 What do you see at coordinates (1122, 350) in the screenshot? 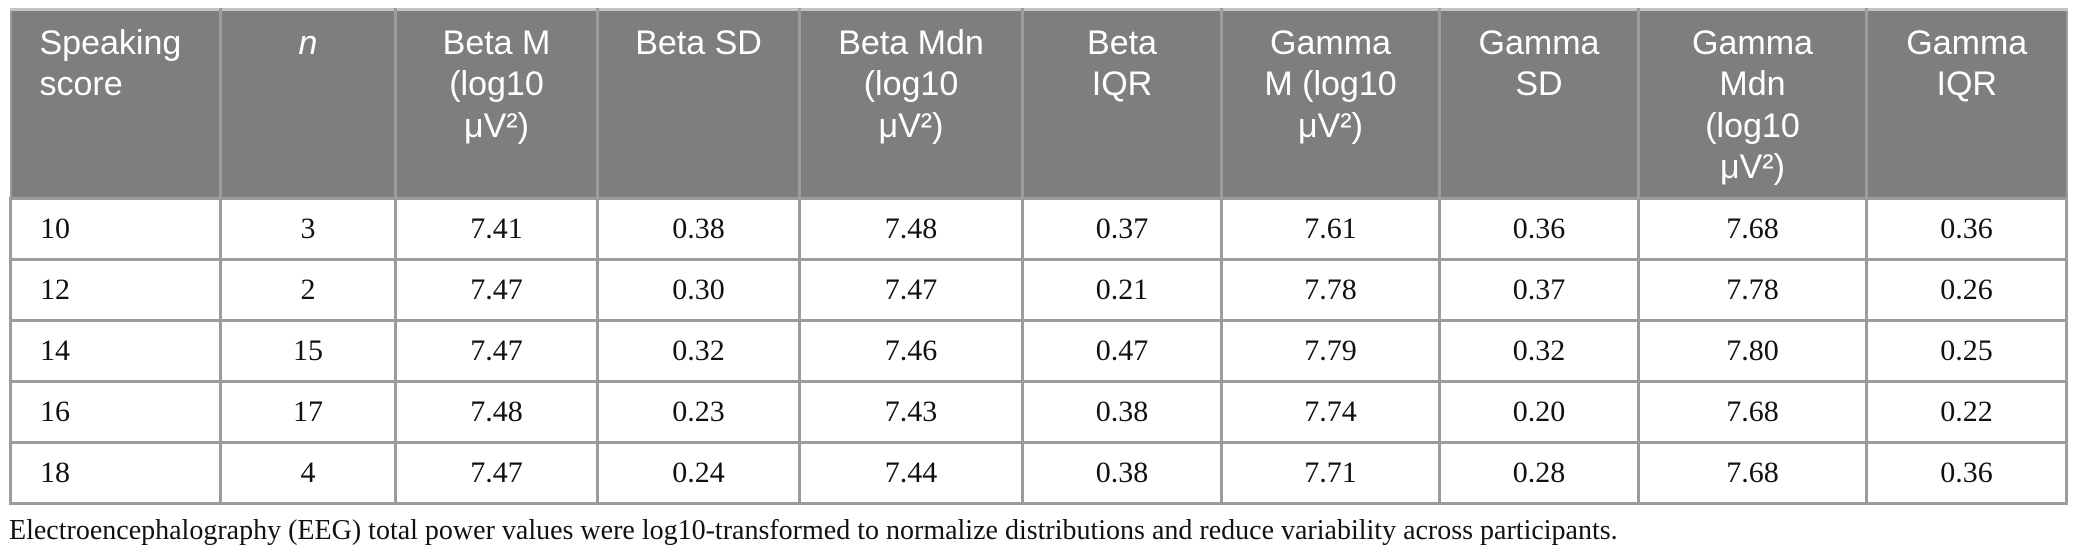
I see `table-cell: 0.47` at bounding box center [1122, 350].